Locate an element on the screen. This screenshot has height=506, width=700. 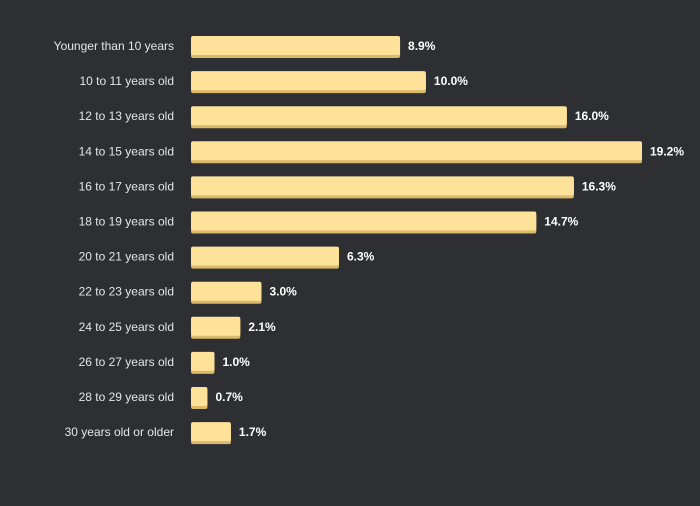
value-label: 16.0% is located at coordinates (592, 116).